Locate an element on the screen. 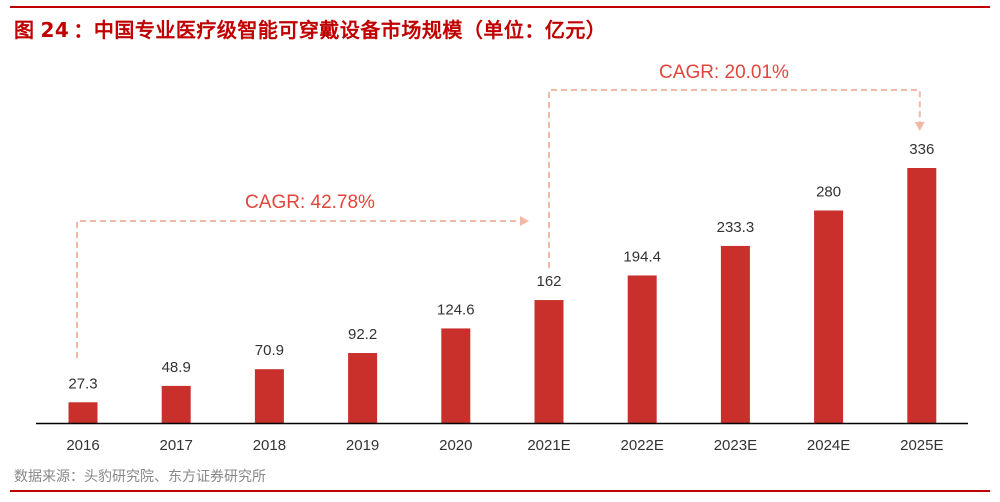 The image size is (1000, 502). source-note: 数据来源：头豹研究院、东方证券研究所 is located at coordinates (140, 477).